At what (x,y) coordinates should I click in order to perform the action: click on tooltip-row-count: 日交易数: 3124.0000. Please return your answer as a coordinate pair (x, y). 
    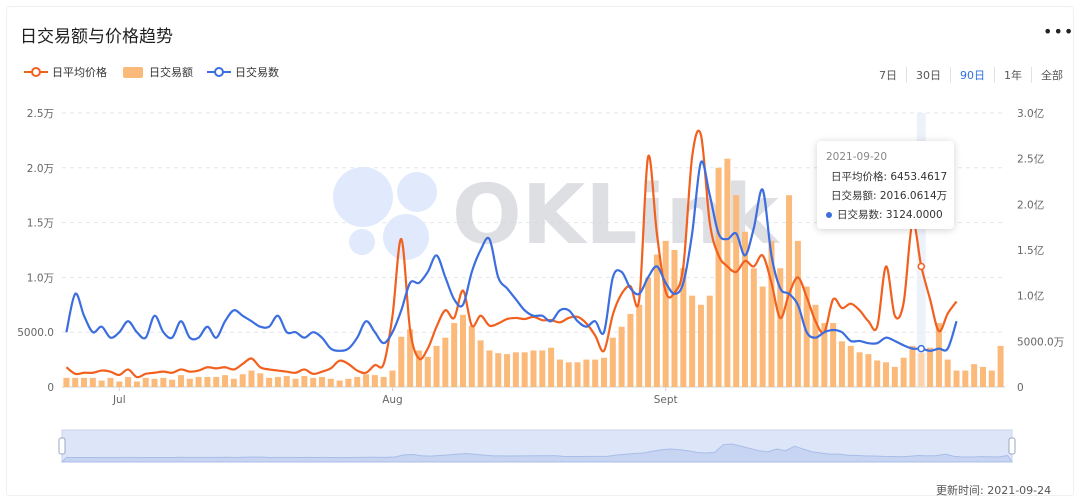
    Looking at the image, I should click on (885, 214).